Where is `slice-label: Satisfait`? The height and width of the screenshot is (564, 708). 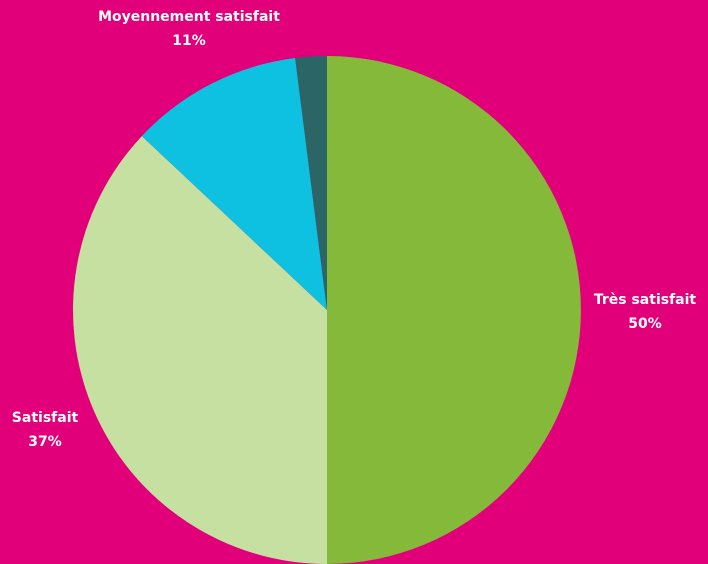
slice-label: Satisfait is located at coordinates (45, 418).